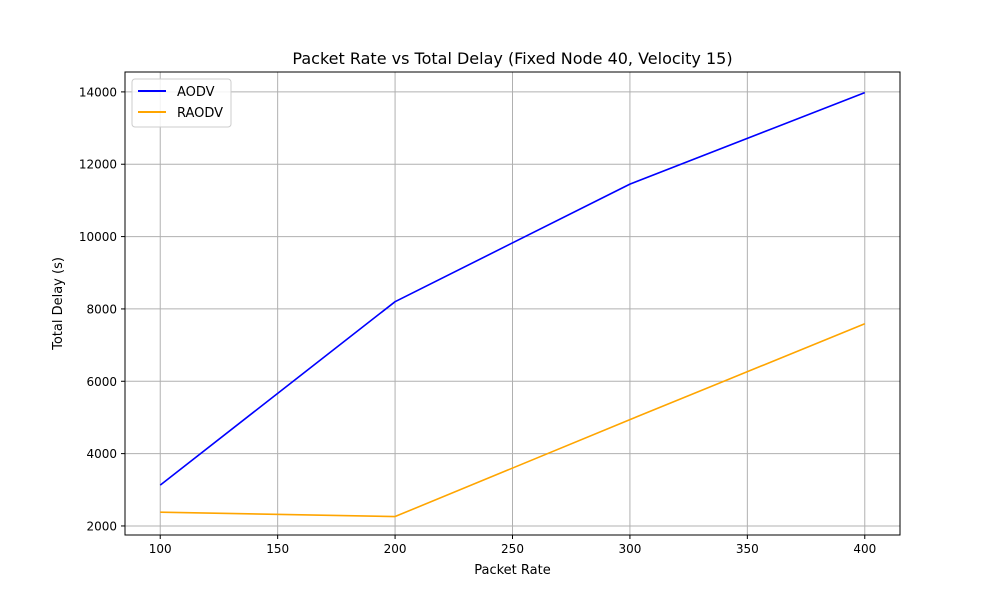 The width and height of the screenshot is (1000, 604). I want to click on y-tick-label: 10000, so click(98, 237).